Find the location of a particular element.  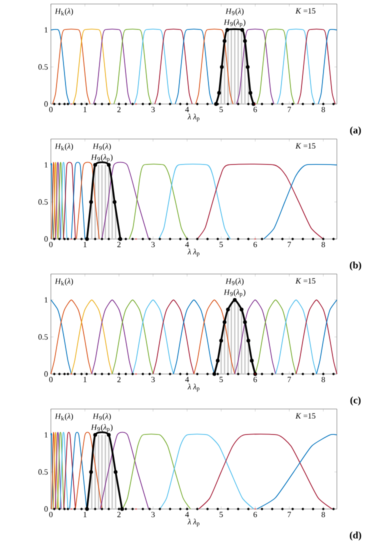

text: (d) is located at coordinates (356, 536).